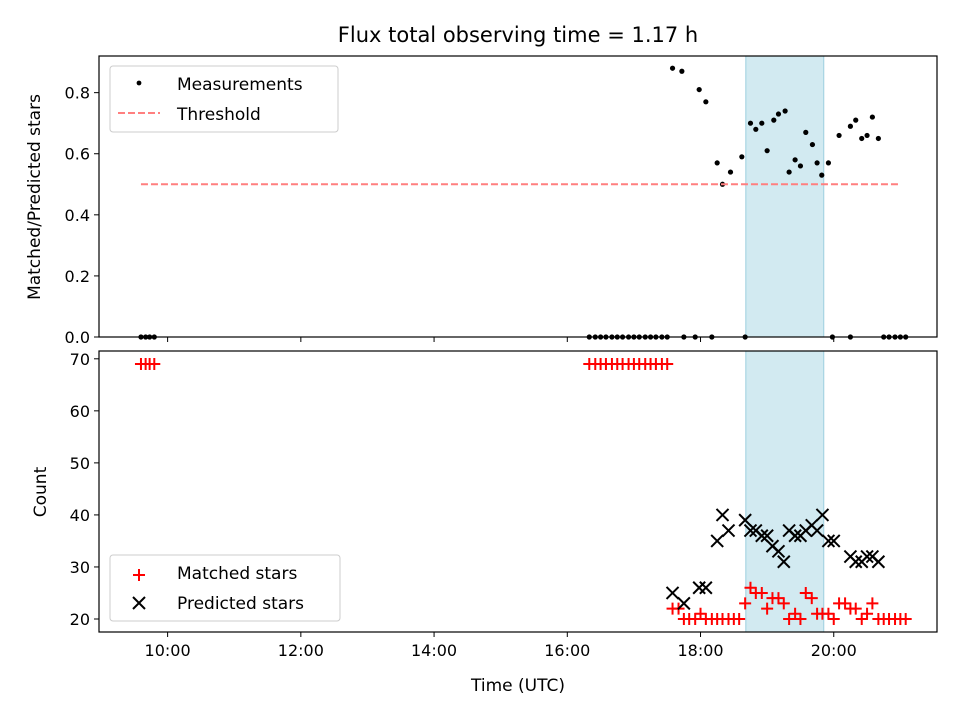 This screenshot has height=720, width=960. What do you see at coordinates (518, 35) in the screenshot?
I see `chart-title: Flux total observing time = 1.17 h` at bounding box center [518, 35].